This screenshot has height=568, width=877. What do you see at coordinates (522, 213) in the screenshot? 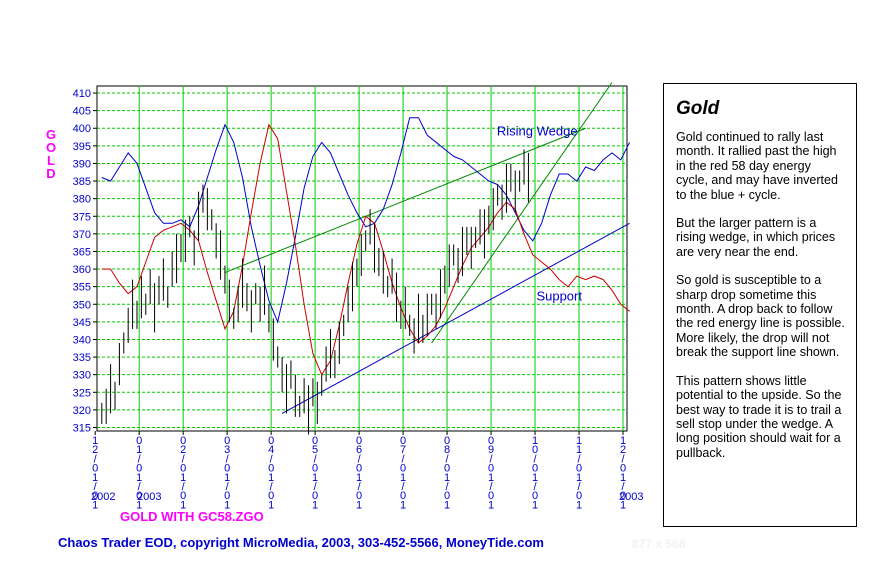
I see `trendline-wedge-lower` at bounding box center [522, 213].